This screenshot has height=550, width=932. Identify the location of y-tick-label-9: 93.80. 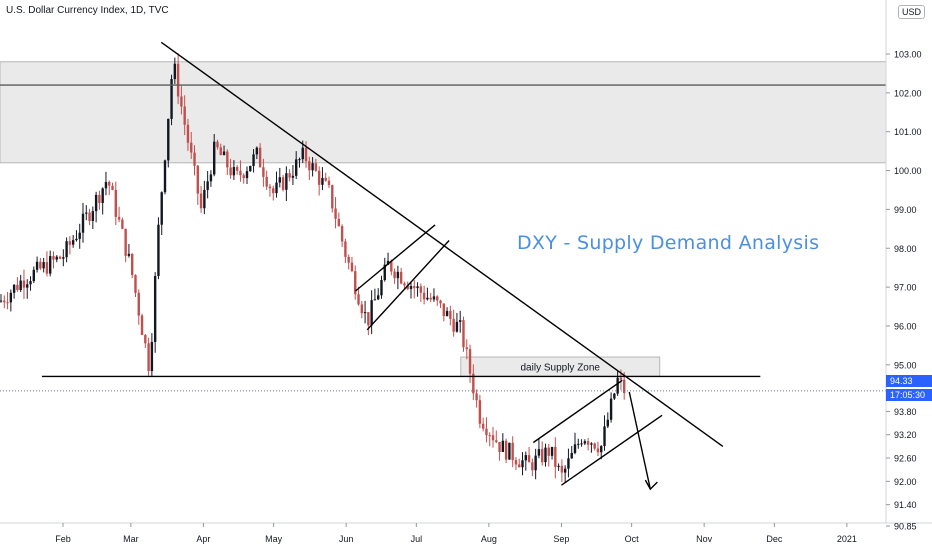
(905, 412).